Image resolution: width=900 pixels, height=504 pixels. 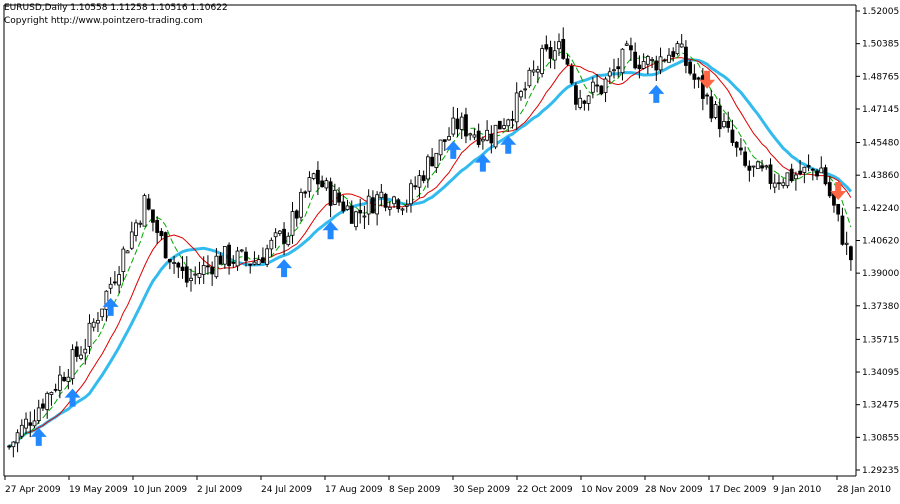 I want to click on x-tick-label: 19 May 2009, so click(x=98, y=490).